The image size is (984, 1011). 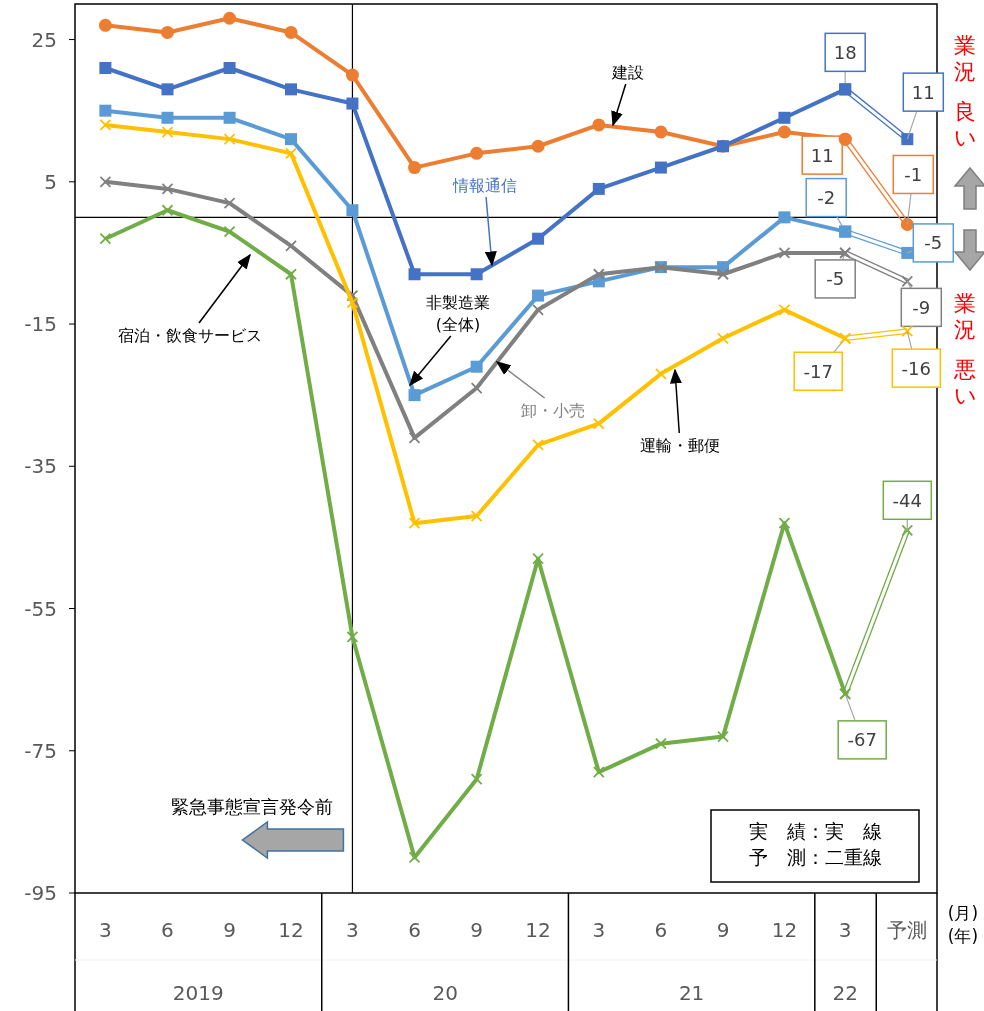 What do you see at coordinates (845, 52) in the screenshot?
I see `data-label: 18` at bounding box center [845, 52].